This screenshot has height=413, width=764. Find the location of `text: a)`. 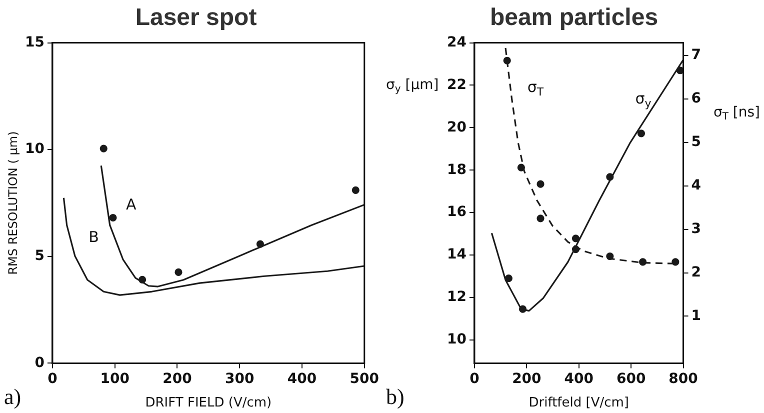

text: a) is located at coordinates (13, 396).